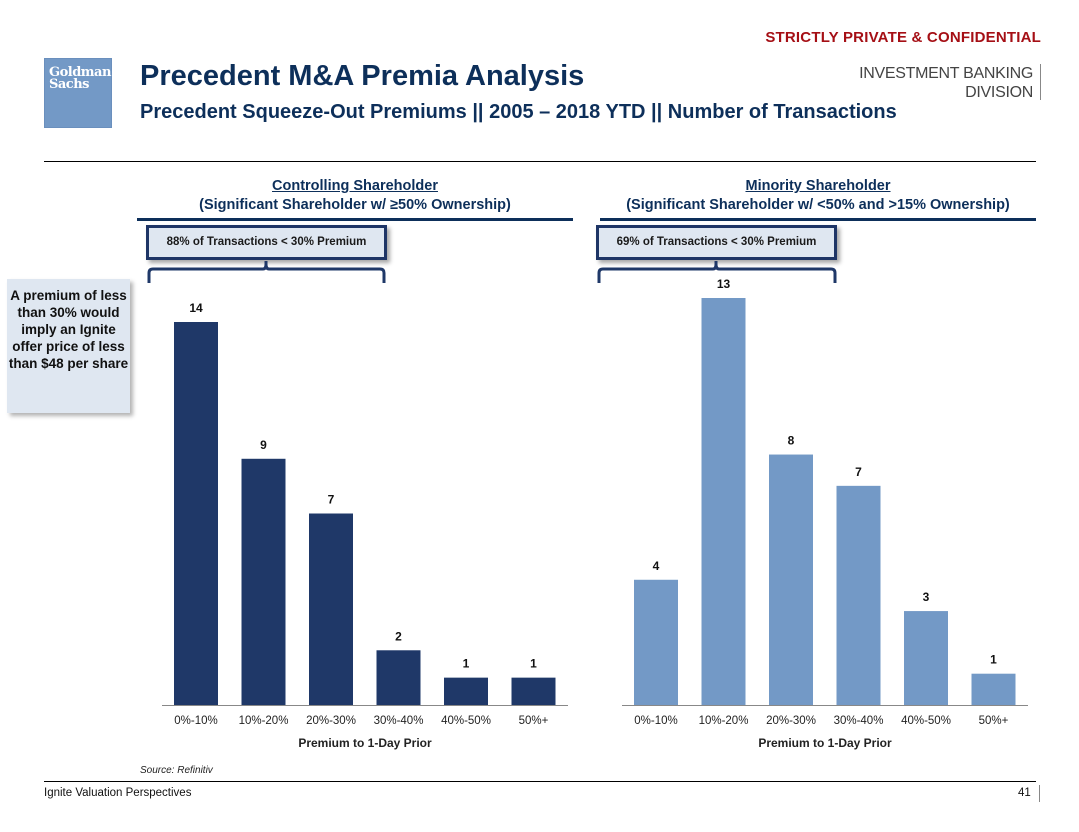 Image resolution: width=1079 pixels, height=832 pixels. Describe the element at coordinates (818, 219) in the screenshot. I see `panel-rule-minority` at that location.